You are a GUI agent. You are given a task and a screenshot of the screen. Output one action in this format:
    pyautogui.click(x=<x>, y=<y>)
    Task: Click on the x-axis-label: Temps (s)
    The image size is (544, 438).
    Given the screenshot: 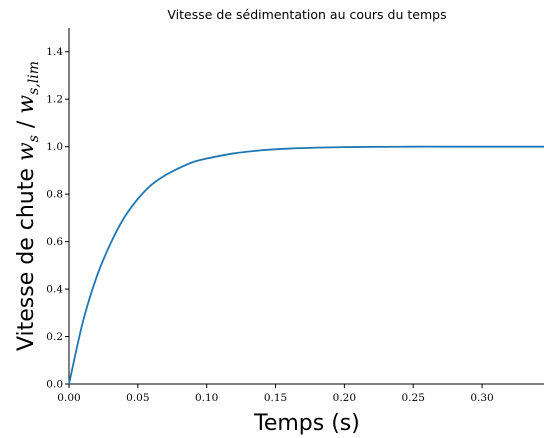 What is the action you would take?
    pyautogui.click(x=306, y=423)
    